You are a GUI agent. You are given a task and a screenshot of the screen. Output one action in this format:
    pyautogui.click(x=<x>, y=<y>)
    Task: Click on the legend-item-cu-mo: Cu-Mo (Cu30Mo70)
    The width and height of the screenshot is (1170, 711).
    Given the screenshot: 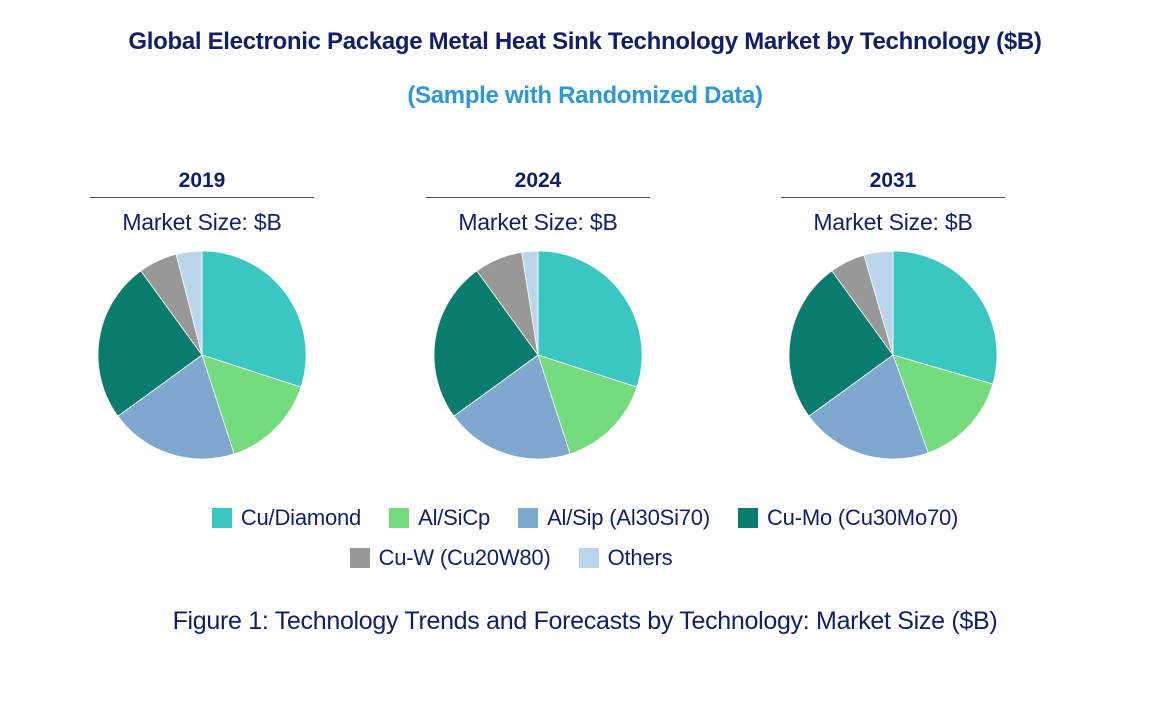 What is the action you would take?
    pyautogui.click(x=848, y=518)
    